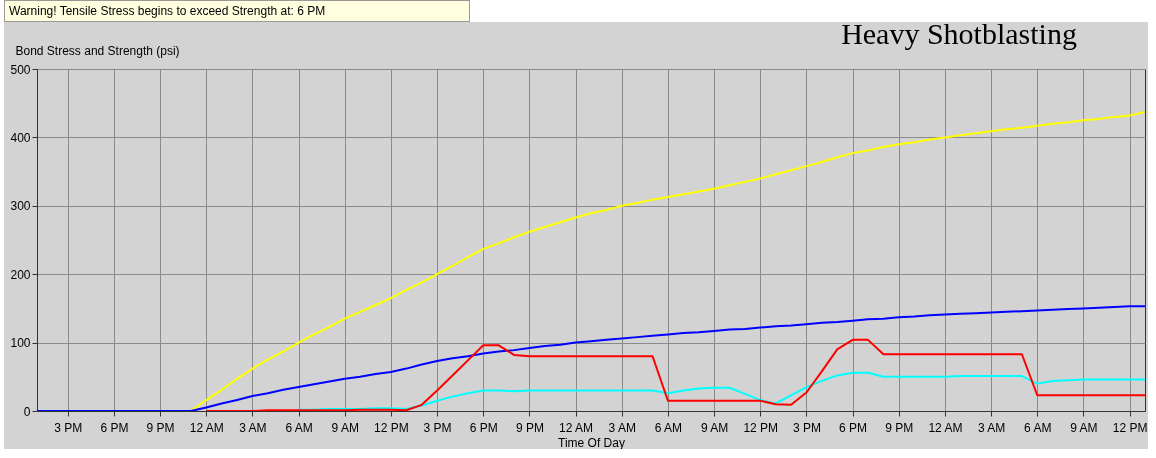  What do you see at coordinates (20, 343) in the screenshot?
I see `y-tick-label: 100` at bounding box center [20, 343].